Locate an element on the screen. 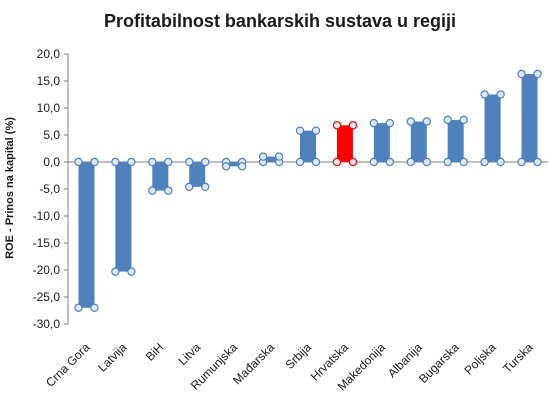 The width and height of the screenshot is (550, 420). bar-turska is located at coordinates (529, 117).